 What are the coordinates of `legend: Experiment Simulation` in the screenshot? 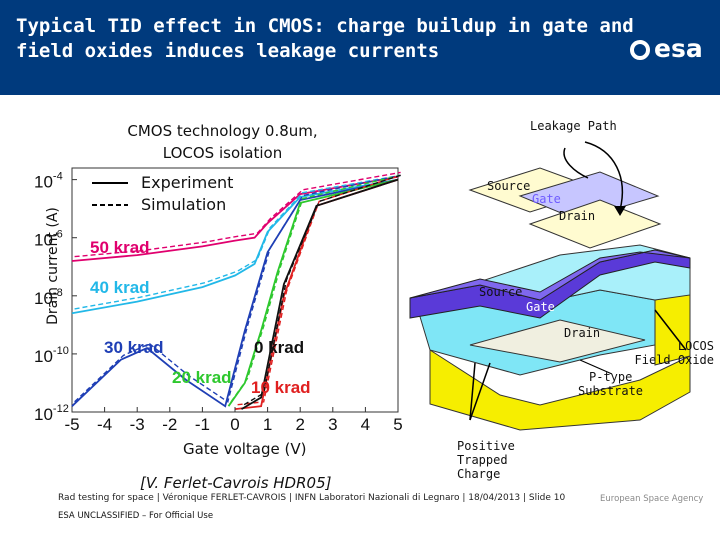 It's located at (162, 193).